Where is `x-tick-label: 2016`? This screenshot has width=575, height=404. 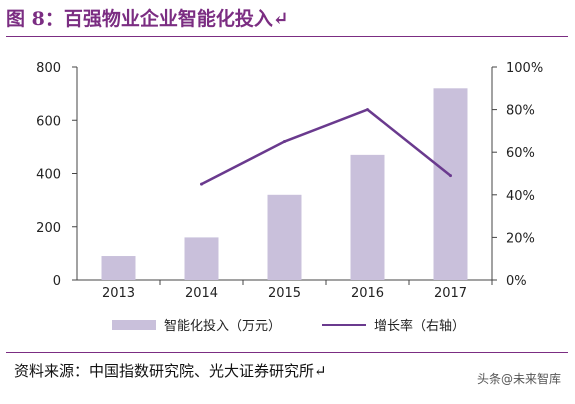 x-tick-label: 2016 is located at coordinates (367, 293).